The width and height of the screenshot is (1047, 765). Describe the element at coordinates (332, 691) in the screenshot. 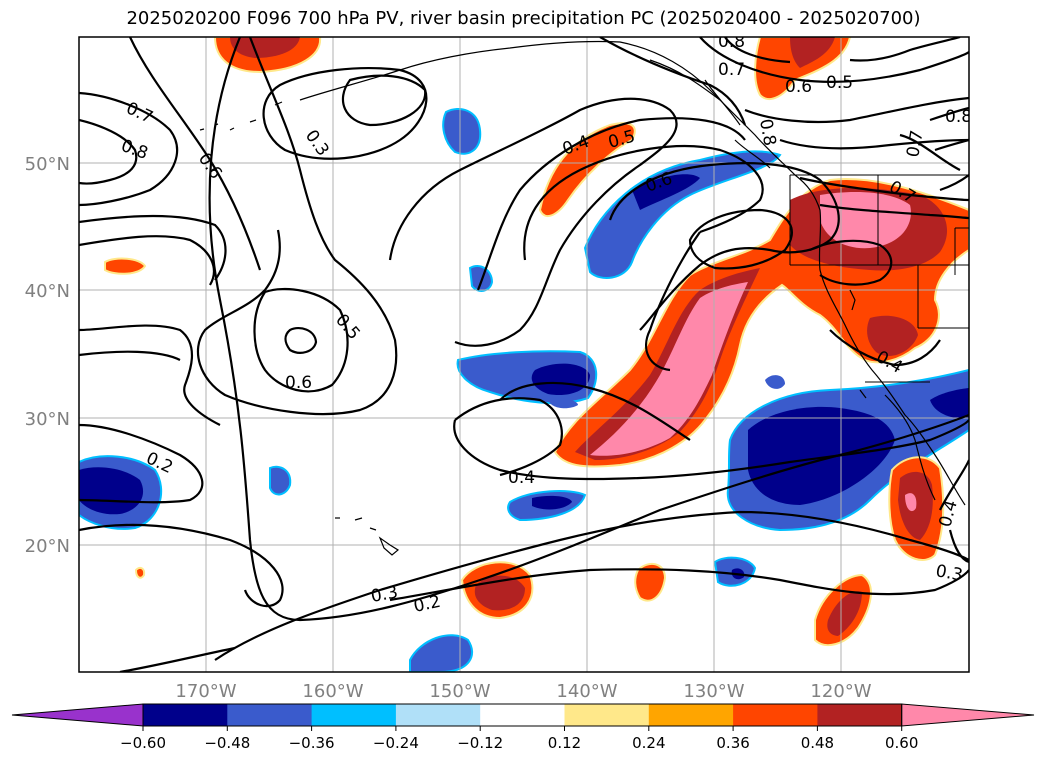

I see `lon-label: 160°W` at that location.